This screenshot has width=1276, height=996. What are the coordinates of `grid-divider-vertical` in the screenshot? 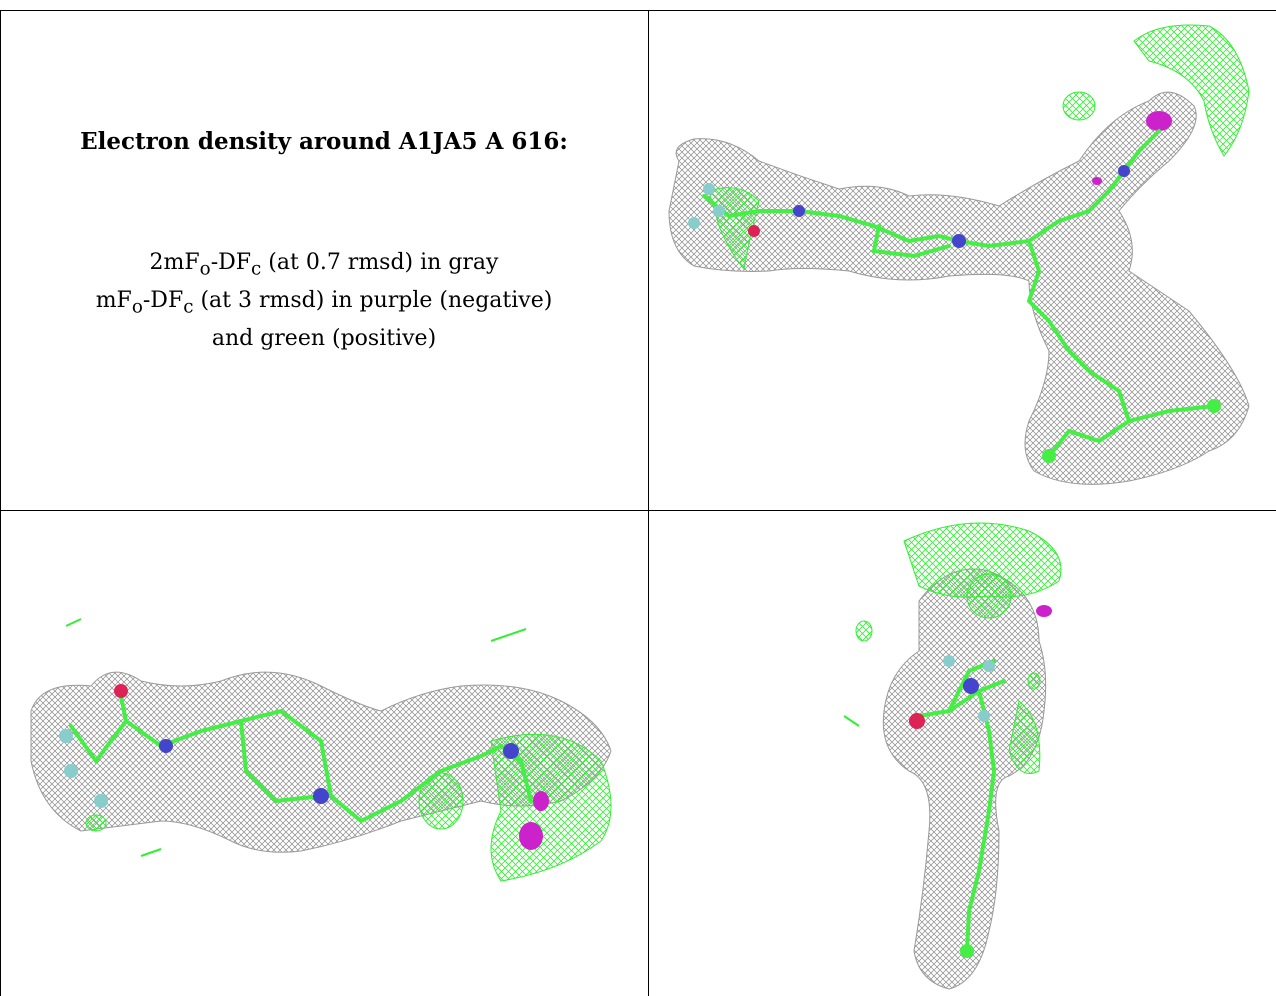 It's located at (648, 503).